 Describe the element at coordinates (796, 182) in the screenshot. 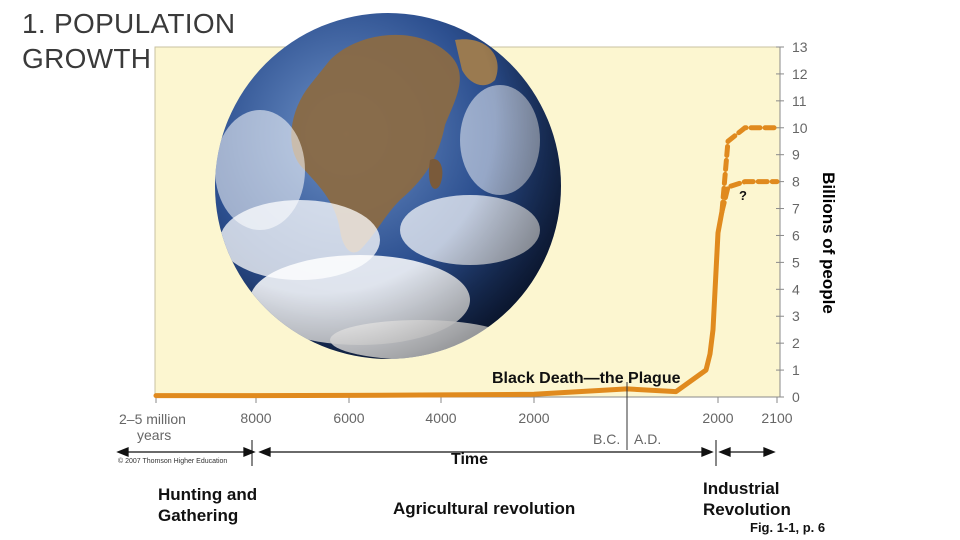

I see `y-tick-label: 8` at that location.